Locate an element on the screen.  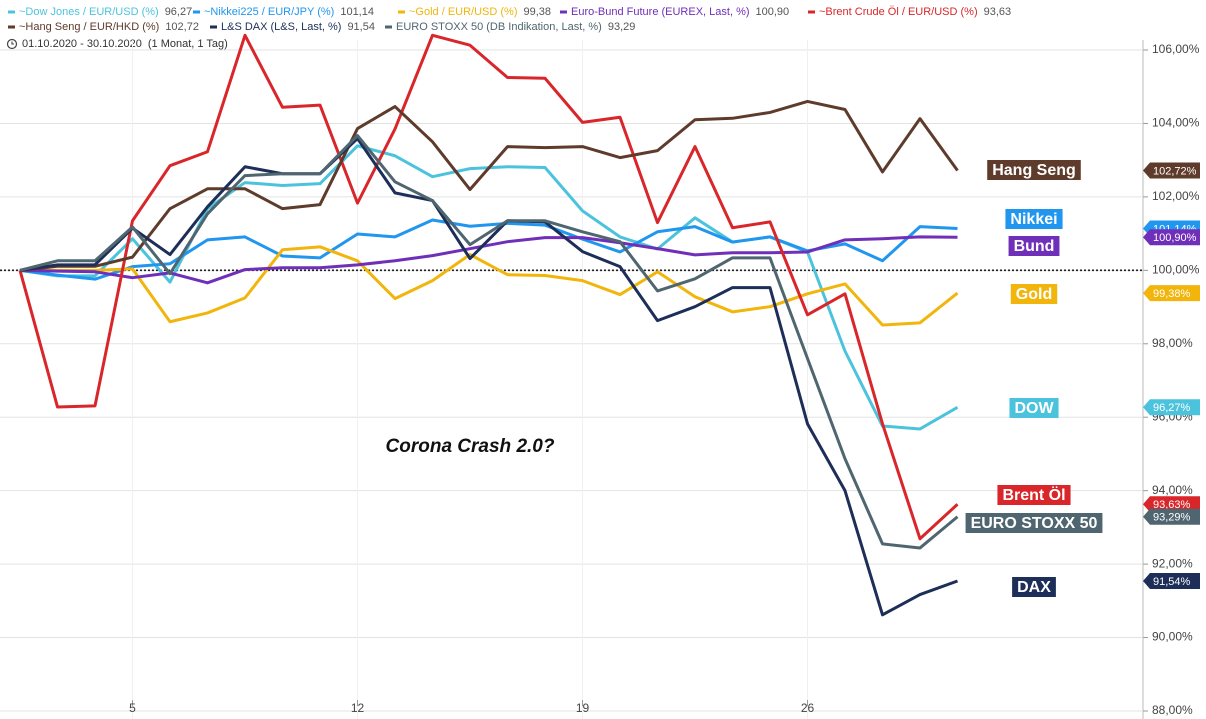
value-box-text: 102,72% is located at coordinates (1175, 171).